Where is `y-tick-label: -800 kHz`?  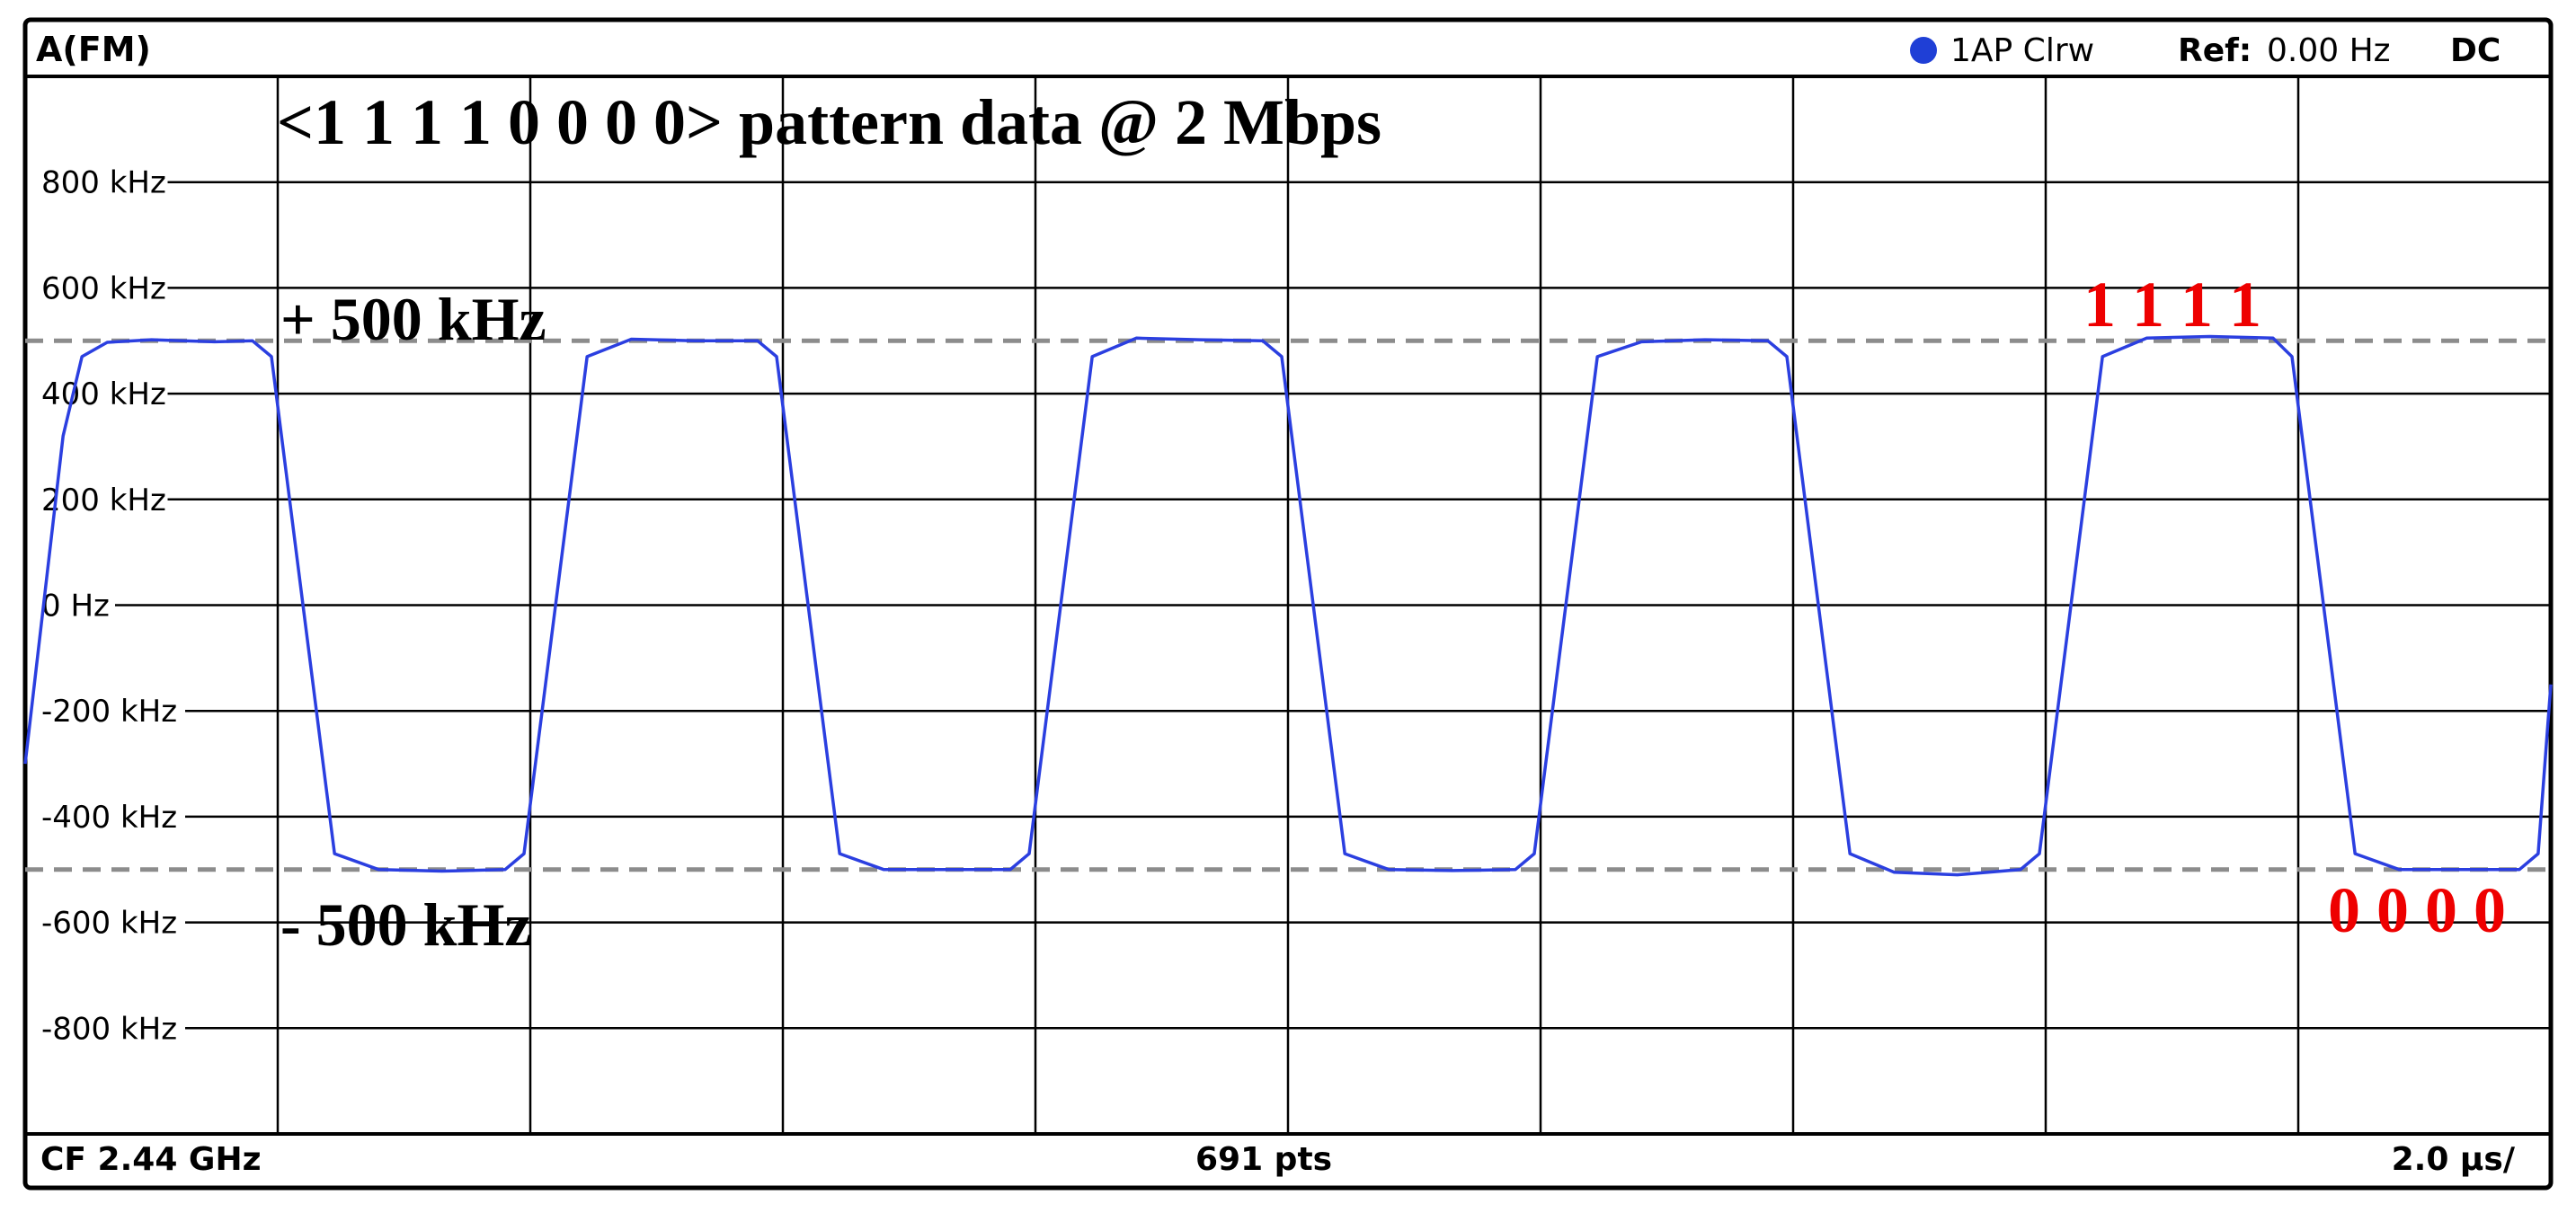
y-tick-label: -800 kHz is located at coordinates (109, 1029).